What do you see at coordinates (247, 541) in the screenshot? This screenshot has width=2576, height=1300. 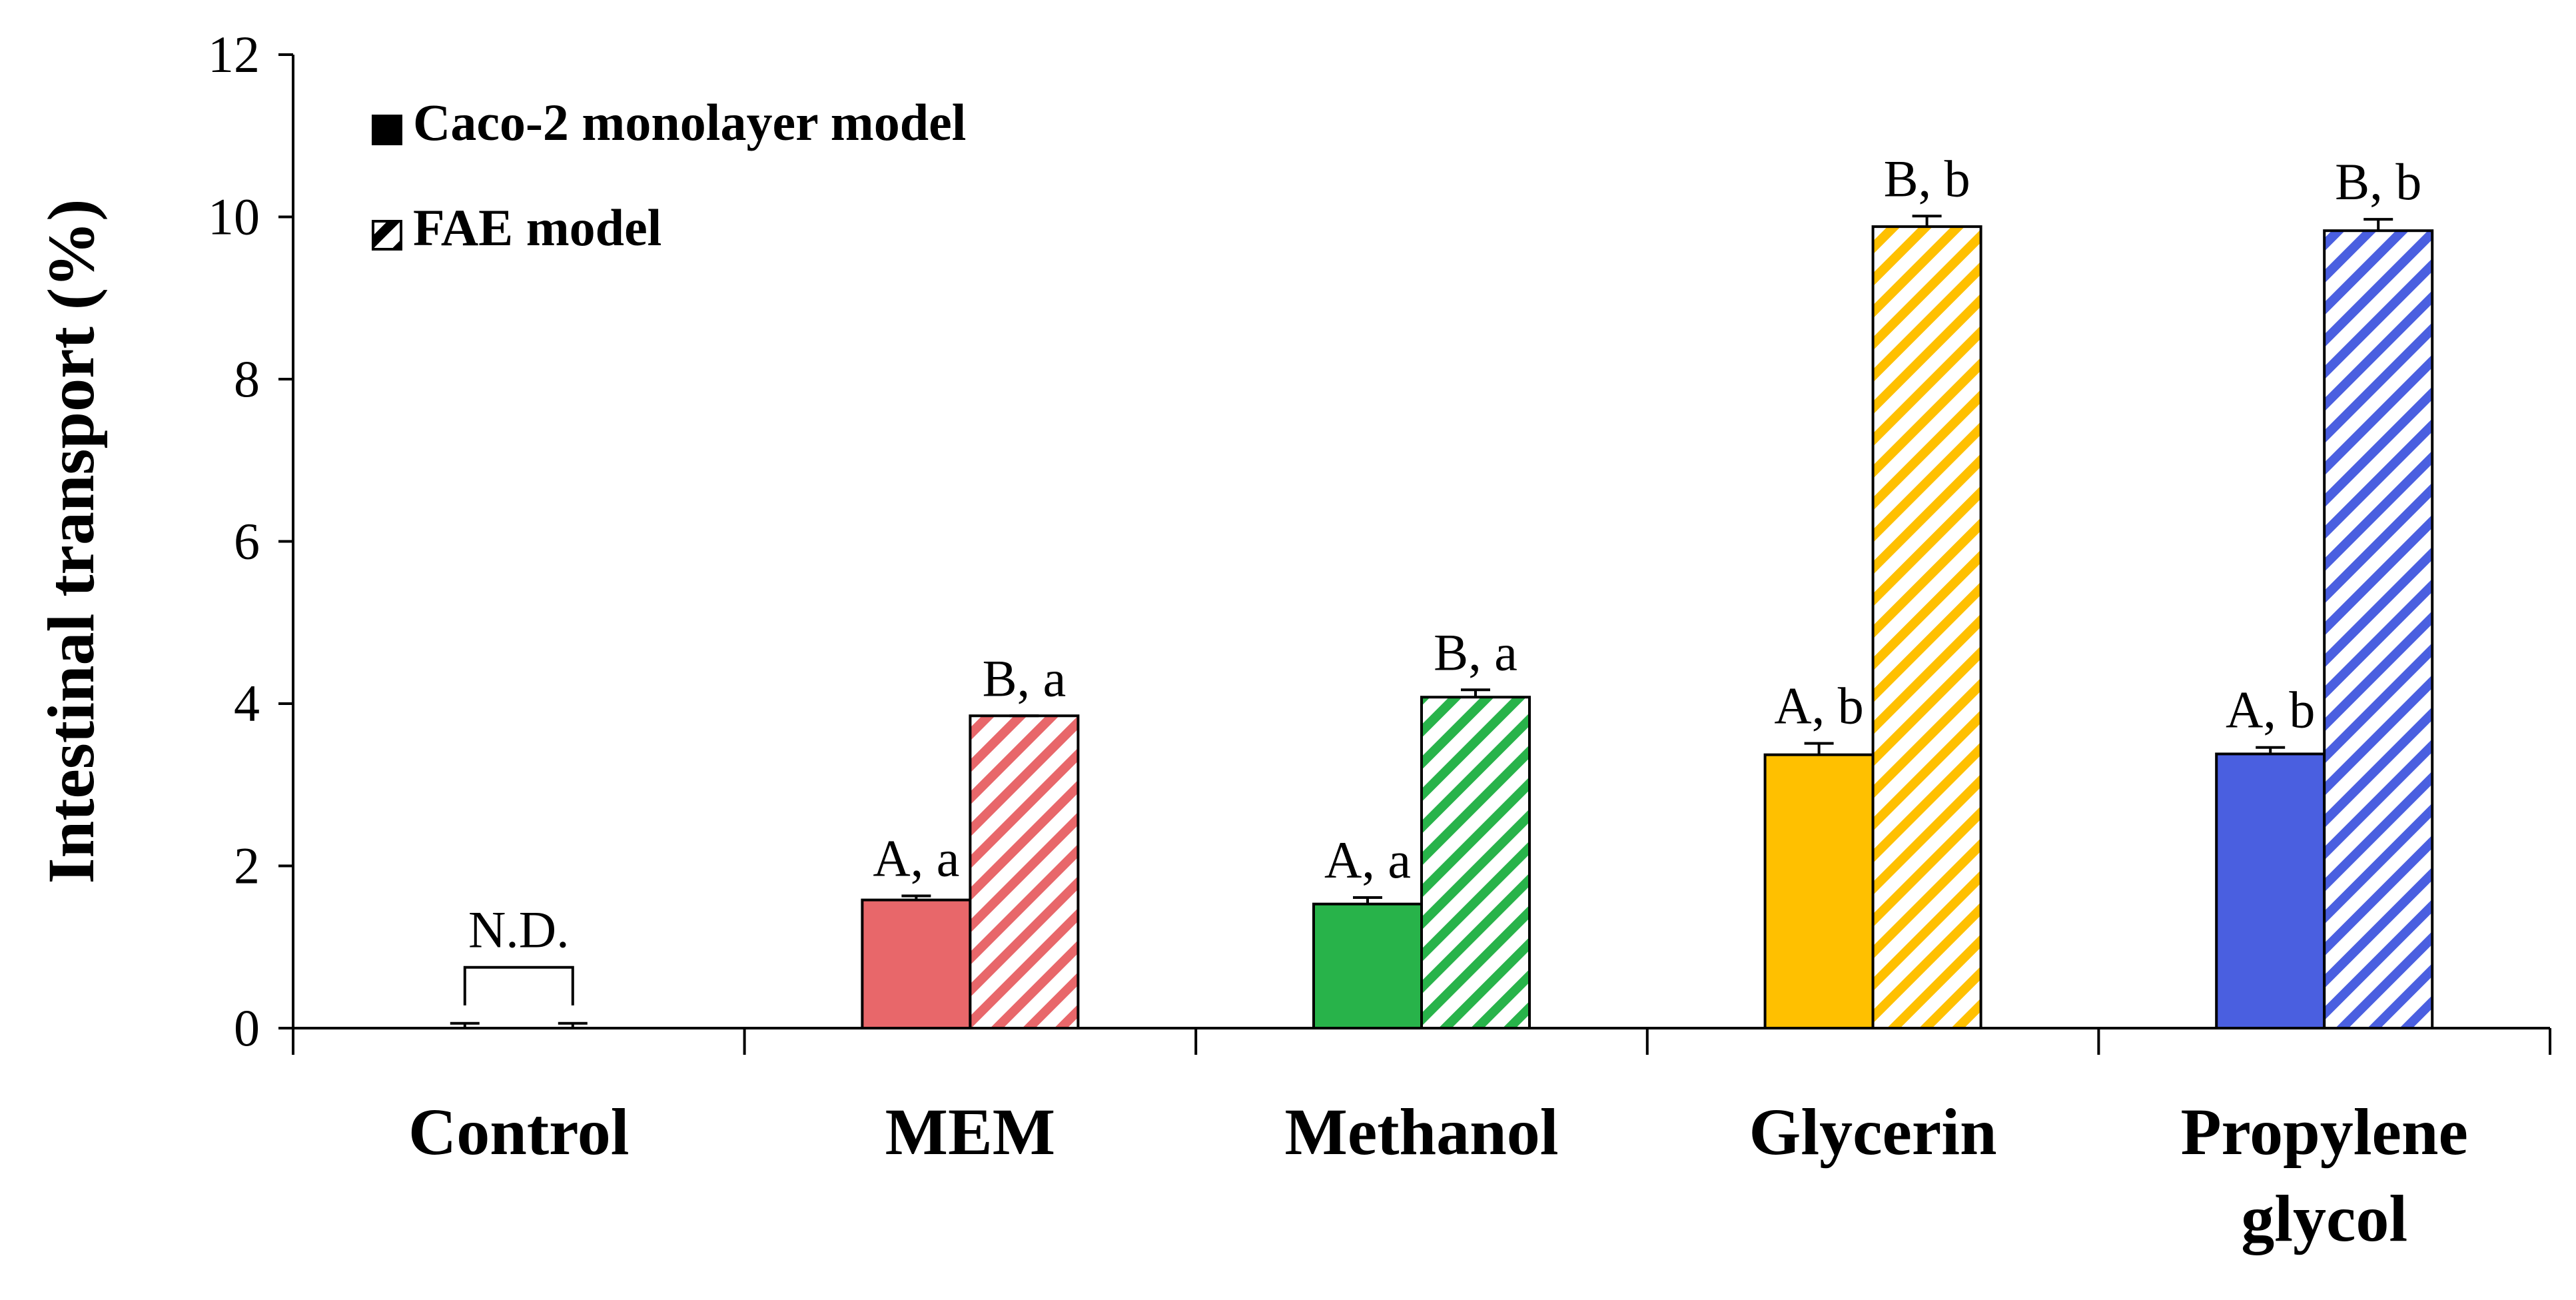 I see `y-tick-label: 6` at bounding box center [247, 541].